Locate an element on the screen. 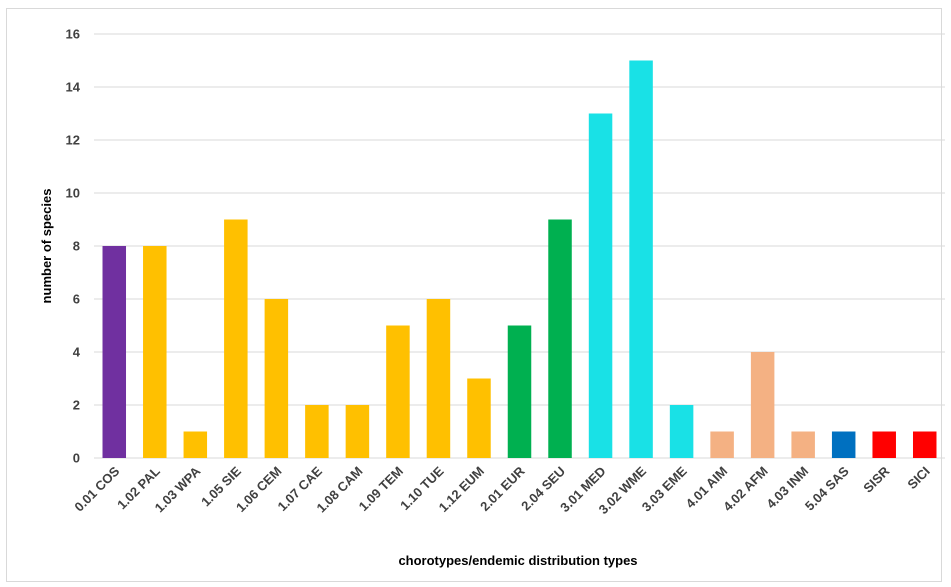  x-tick-label: SISR is located at coordinates (876, 479).